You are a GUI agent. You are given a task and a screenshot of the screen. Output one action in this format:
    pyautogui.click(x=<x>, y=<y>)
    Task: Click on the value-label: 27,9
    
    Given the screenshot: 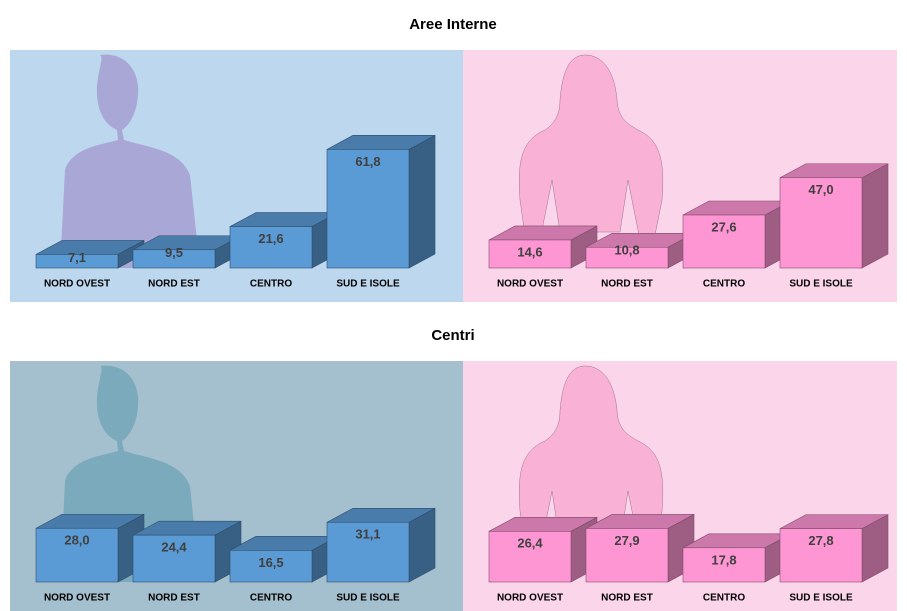 What is the action you would take?
    pyautogui.click(x=626, y=540)
    